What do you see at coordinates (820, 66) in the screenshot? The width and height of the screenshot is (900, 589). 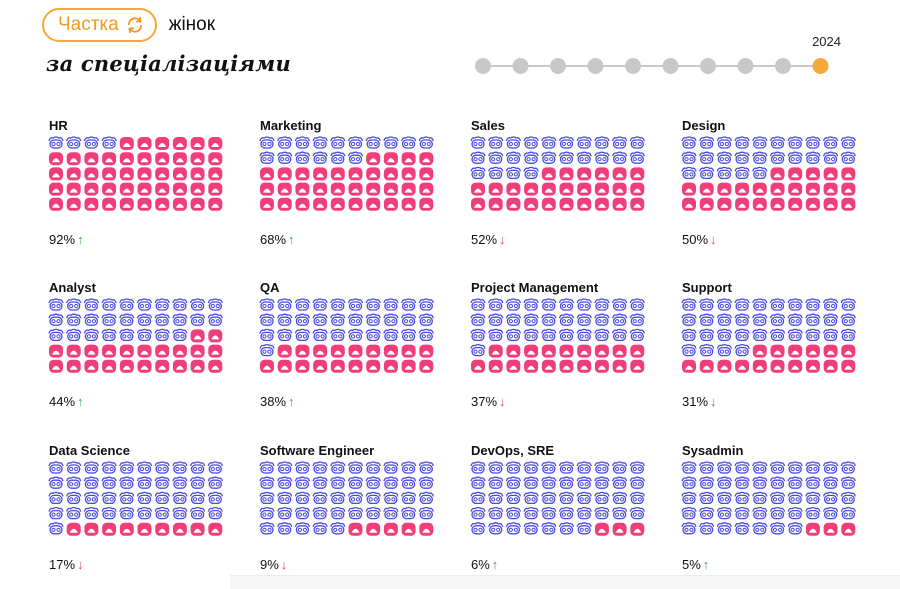 I see `timeline-dot-selected` at bounding box center [820, 66].